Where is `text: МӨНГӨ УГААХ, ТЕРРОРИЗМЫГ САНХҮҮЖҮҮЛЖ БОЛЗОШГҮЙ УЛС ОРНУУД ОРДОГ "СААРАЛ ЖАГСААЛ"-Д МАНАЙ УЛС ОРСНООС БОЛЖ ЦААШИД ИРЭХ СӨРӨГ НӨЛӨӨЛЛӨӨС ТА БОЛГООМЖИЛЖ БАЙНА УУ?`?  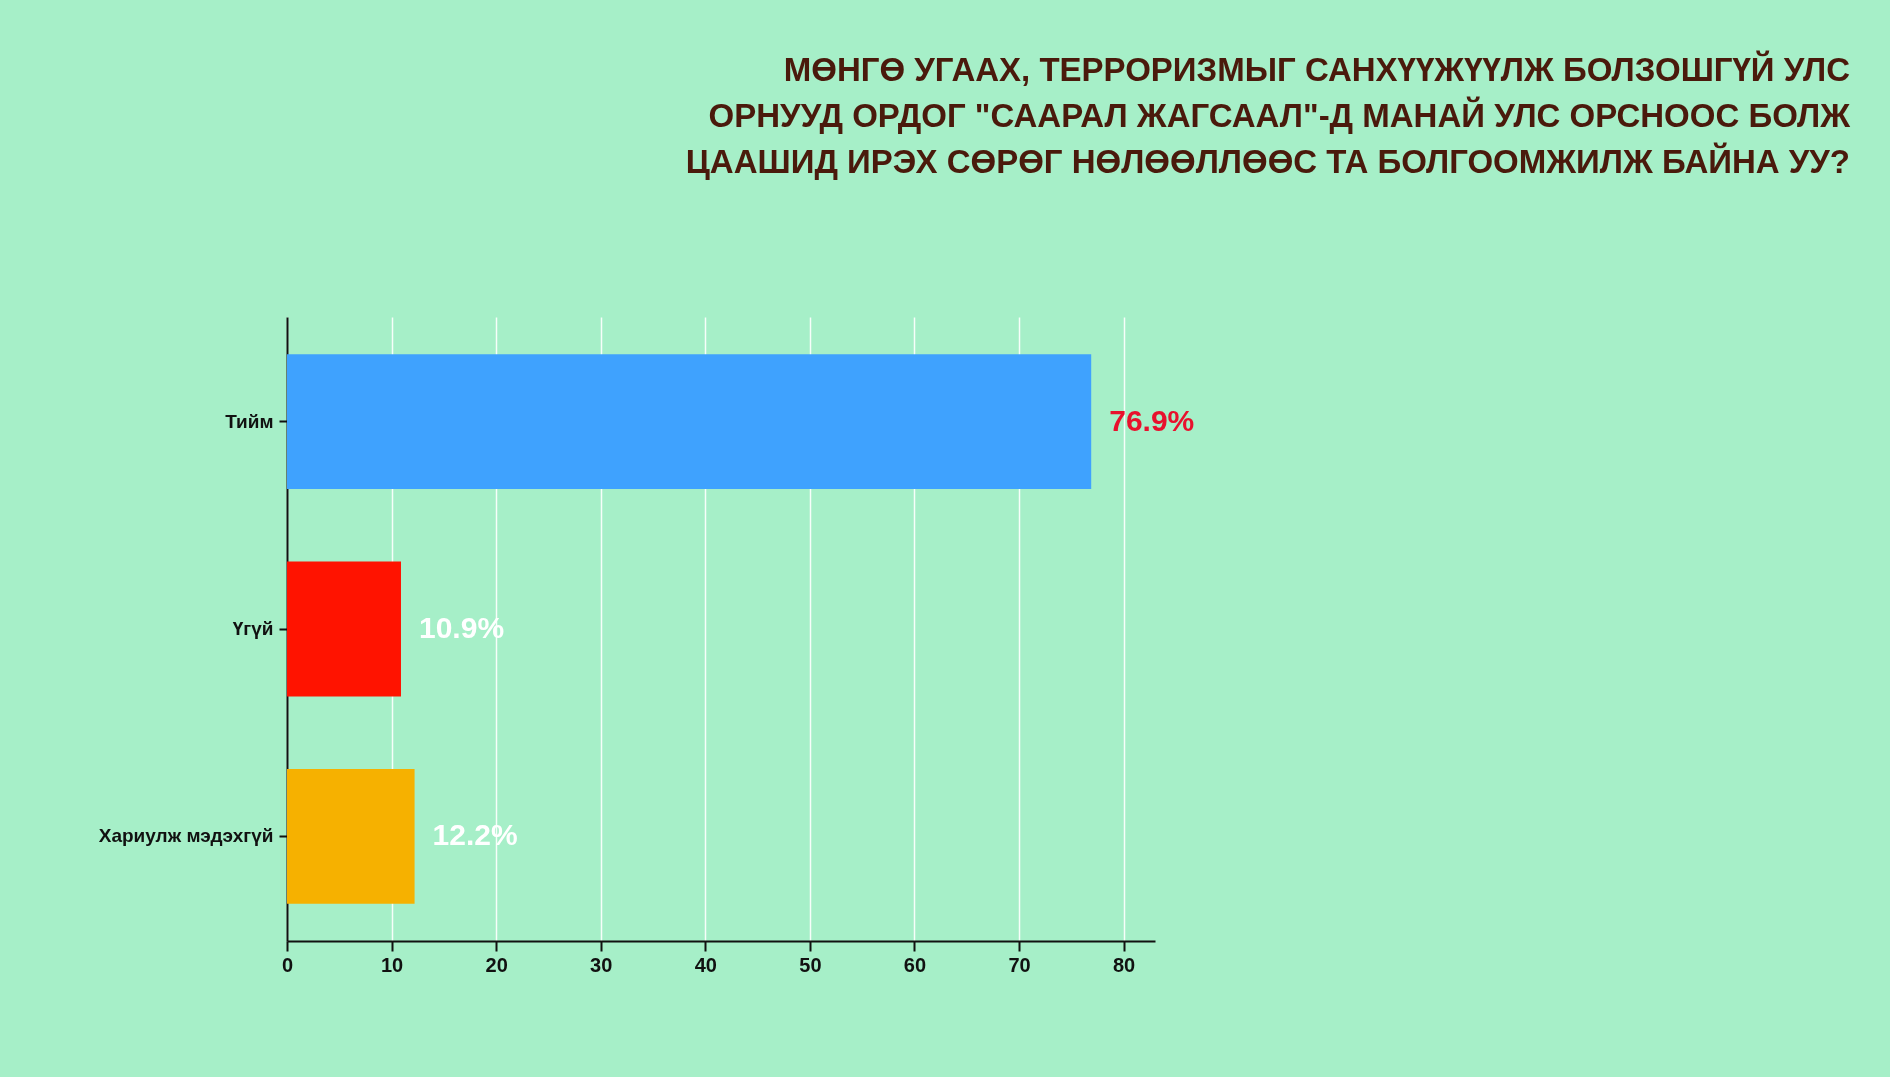 text: МӨНГӨ УГААХ, ТЕРРОРИЗМЫГ САНХҮҮЖҮҮЛЖ БОЛЗОШГҮЙ УЛС ОРНУУД ОРДОГ "СААРАЛ ЖАГСААЛ"-Д МАНАЙ УЛС ОРСНООС БОЛЖ ЦААШИД ИРЭХ СӨРӨГ НӨЛӨӨЛЛӨӨС ТА БОЛГООМЖИЛЖ БАЙНА УУ? is located at coordinates (1268, 115).